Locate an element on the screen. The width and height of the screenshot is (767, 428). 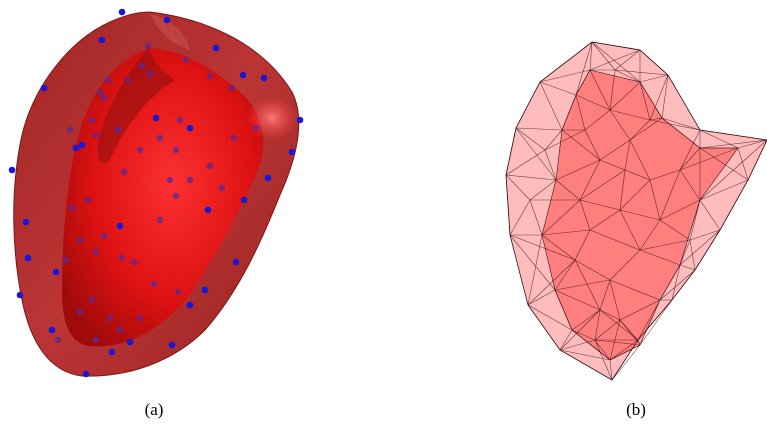
rim-highlight is located at coordinates (170, 32).